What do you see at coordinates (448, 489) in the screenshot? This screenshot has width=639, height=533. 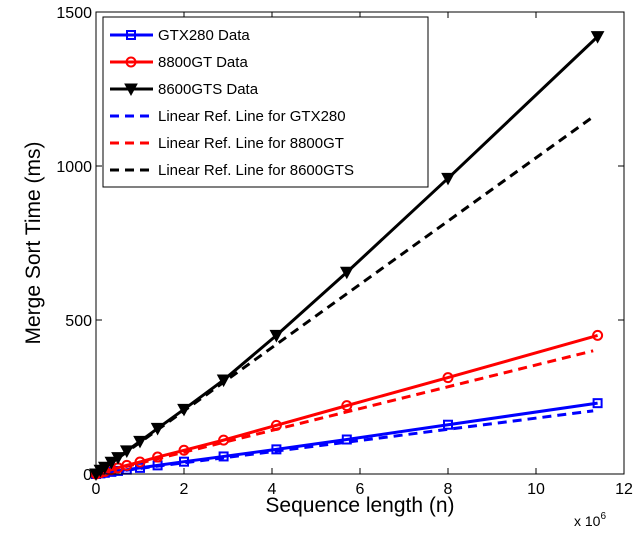 I see `x-tick-label: 8` at bounding box center [448, 489].